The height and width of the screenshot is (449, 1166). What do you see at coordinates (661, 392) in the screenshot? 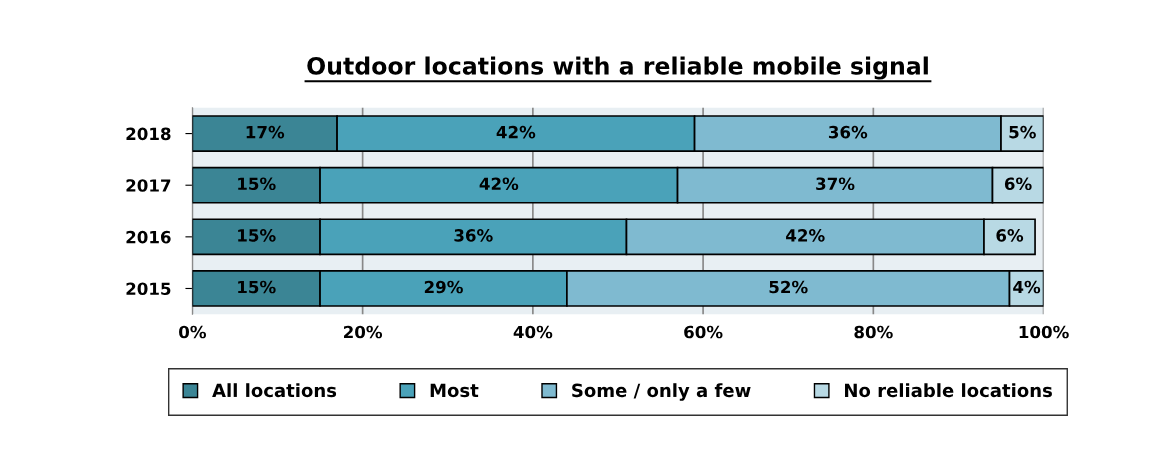
I see `legend-label: Some / only a few` at bounding box center [661, 392].